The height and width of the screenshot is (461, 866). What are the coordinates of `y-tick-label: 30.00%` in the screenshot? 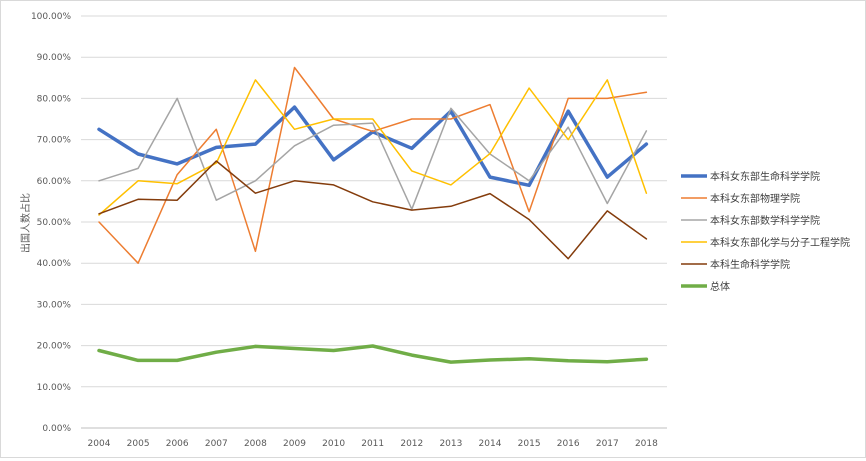 It's located at (54, 305).